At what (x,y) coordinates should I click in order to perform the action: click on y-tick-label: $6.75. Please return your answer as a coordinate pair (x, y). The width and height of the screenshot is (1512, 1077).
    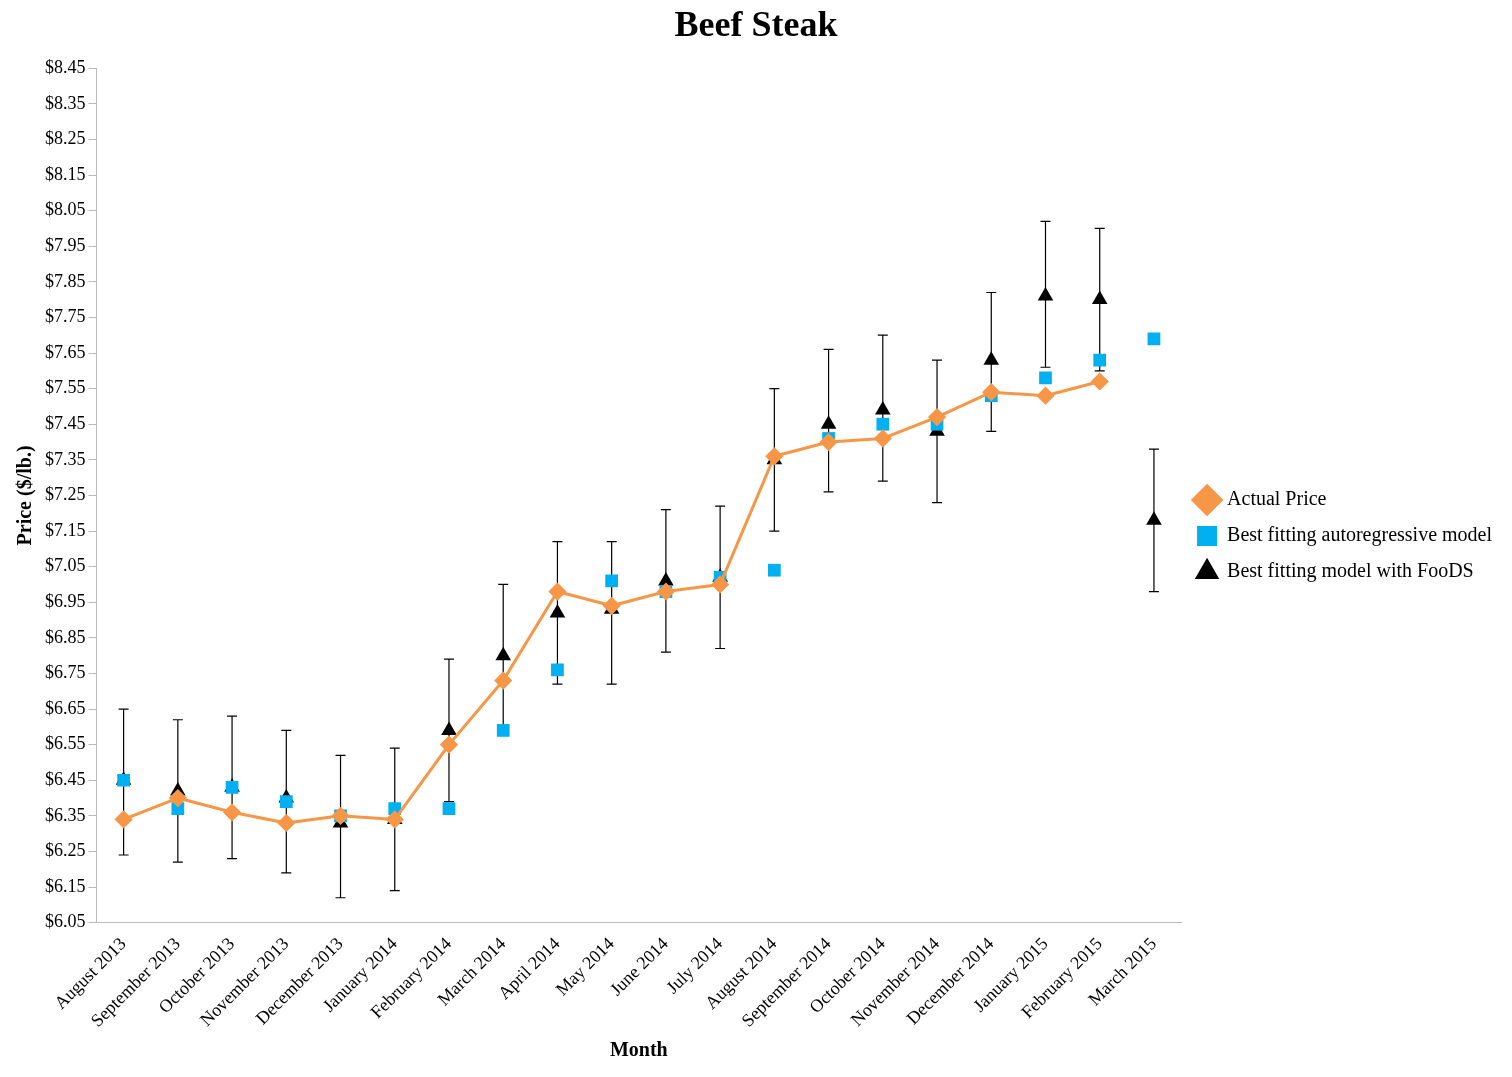
    Looking at the image, I should click on (65, 672).